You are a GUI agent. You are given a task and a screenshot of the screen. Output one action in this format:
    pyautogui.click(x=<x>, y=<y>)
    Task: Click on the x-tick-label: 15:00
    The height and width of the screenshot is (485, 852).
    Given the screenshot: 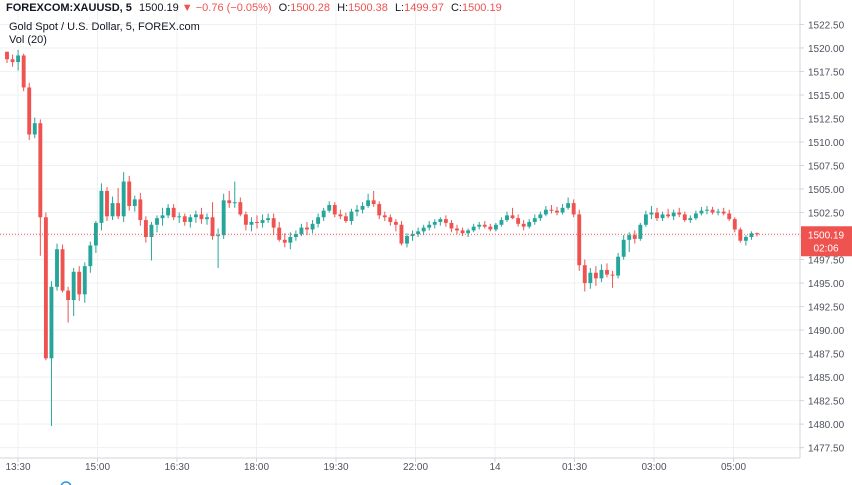 What is the action you would take?
    pyautogui.click(x=97, y=467)
    